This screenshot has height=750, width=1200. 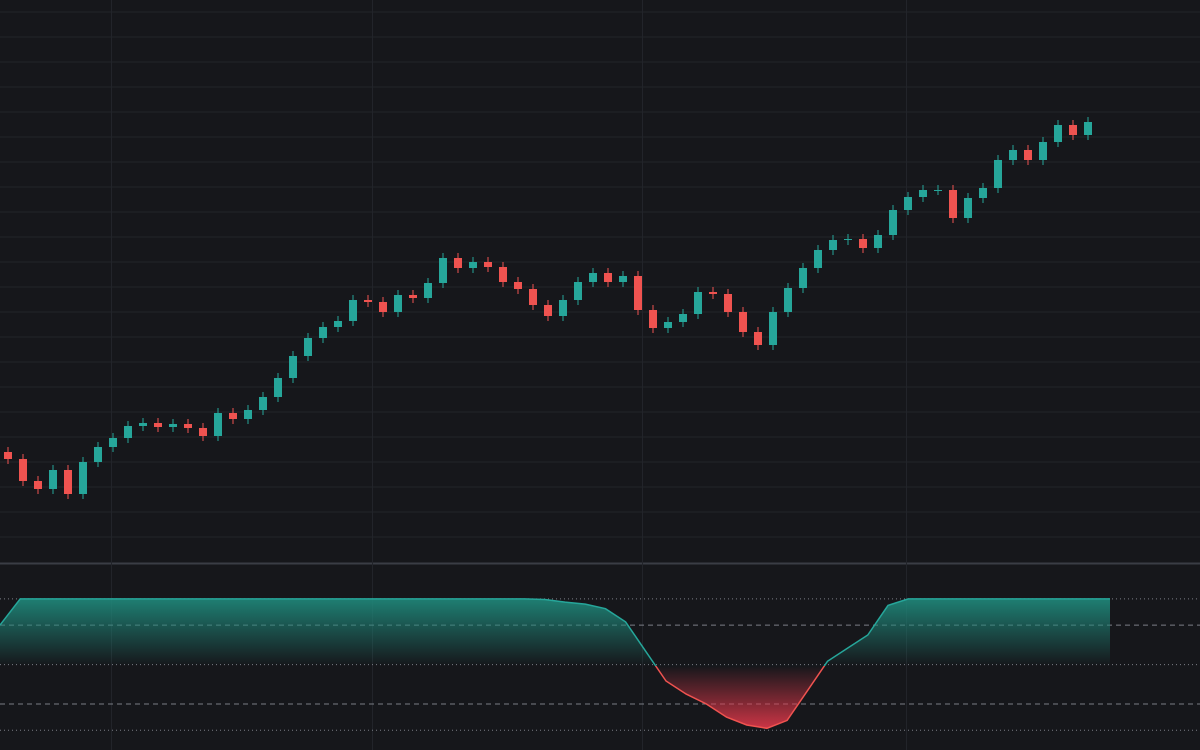 What do you see at coordinates (740, 697) in the screenshot?
I see `oscillator-area-down` at bounding box center [740, 697].